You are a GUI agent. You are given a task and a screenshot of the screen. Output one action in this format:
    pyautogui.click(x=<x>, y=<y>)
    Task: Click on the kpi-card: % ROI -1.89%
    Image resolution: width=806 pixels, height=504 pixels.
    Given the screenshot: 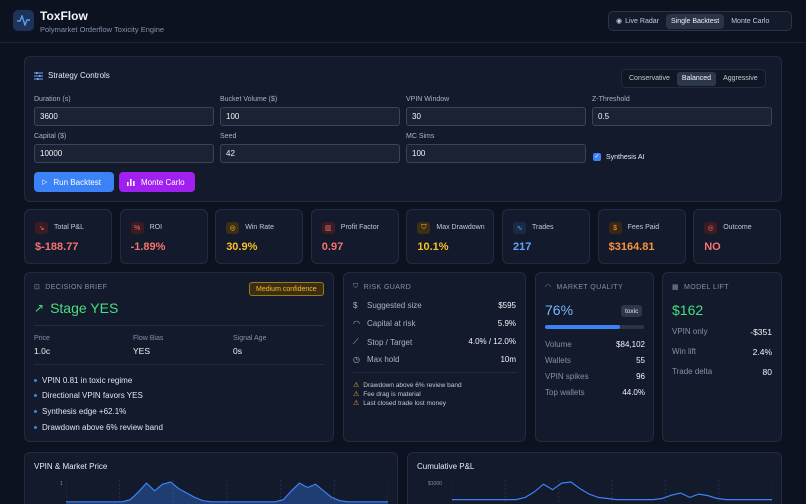 What is the action you would take?
    pyautogui.click(x=163, y=236)
    